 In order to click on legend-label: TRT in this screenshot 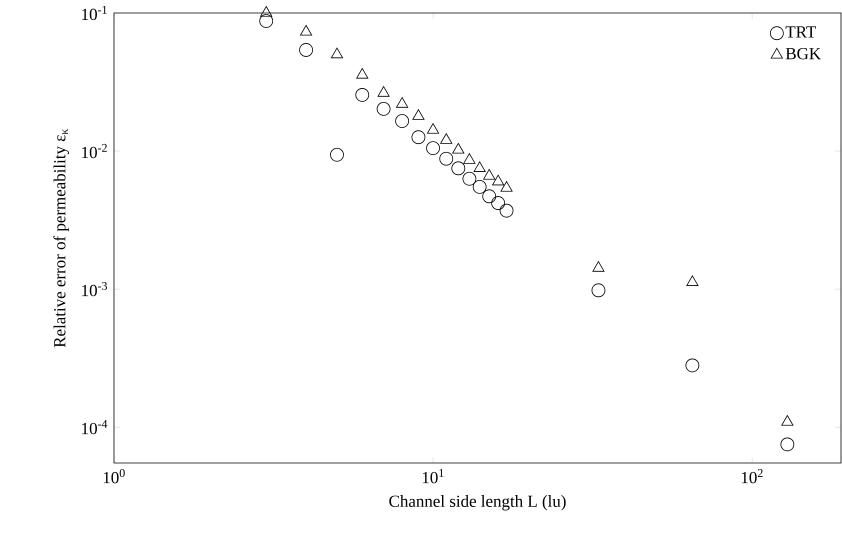, I will do `click(801, 32)`.